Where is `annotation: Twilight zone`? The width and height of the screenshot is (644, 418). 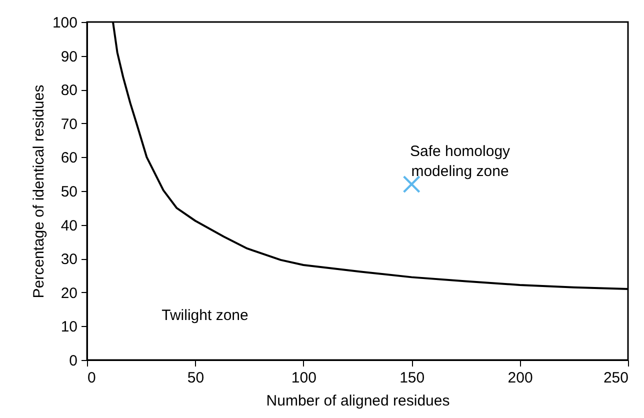
annotation: Twilight zone is located at coordinates (205, 315).